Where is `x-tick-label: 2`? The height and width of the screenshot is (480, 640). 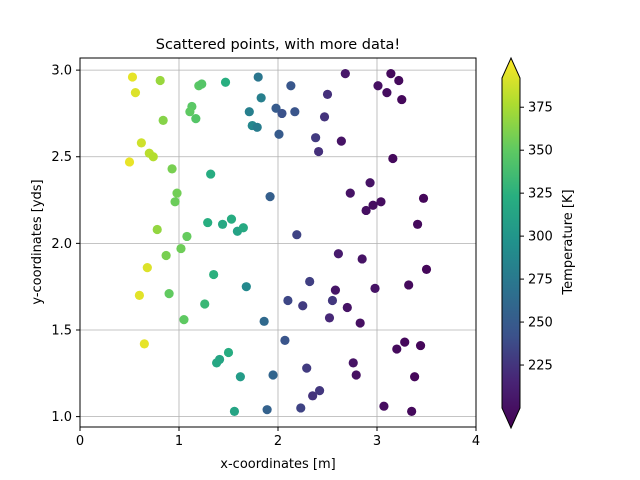 x-tick-label: 2 is located at coordinates (278, 441).